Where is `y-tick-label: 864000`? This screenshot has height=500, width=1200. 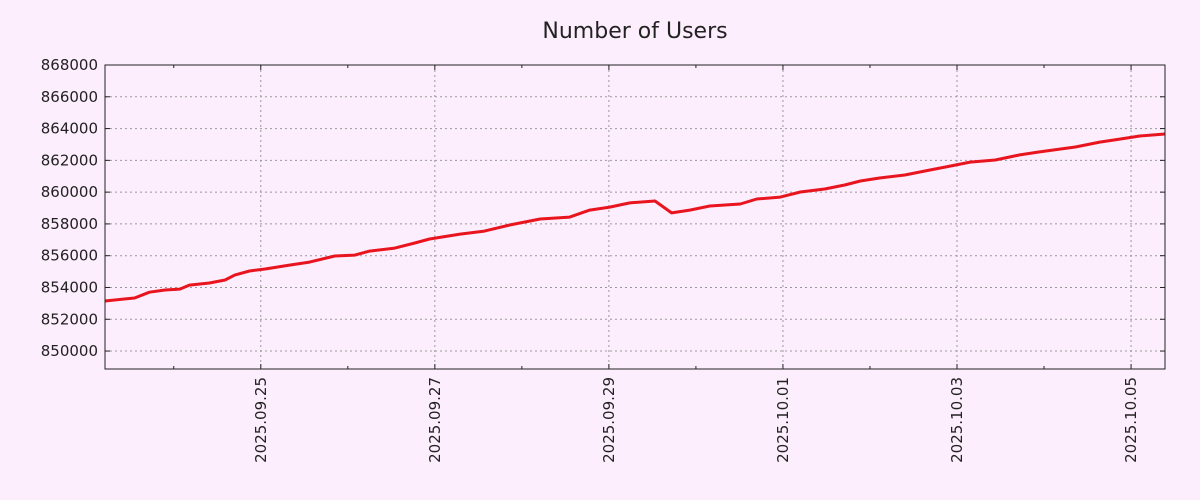
y-tick-label: 864000 is located at coordinates (69, 129).